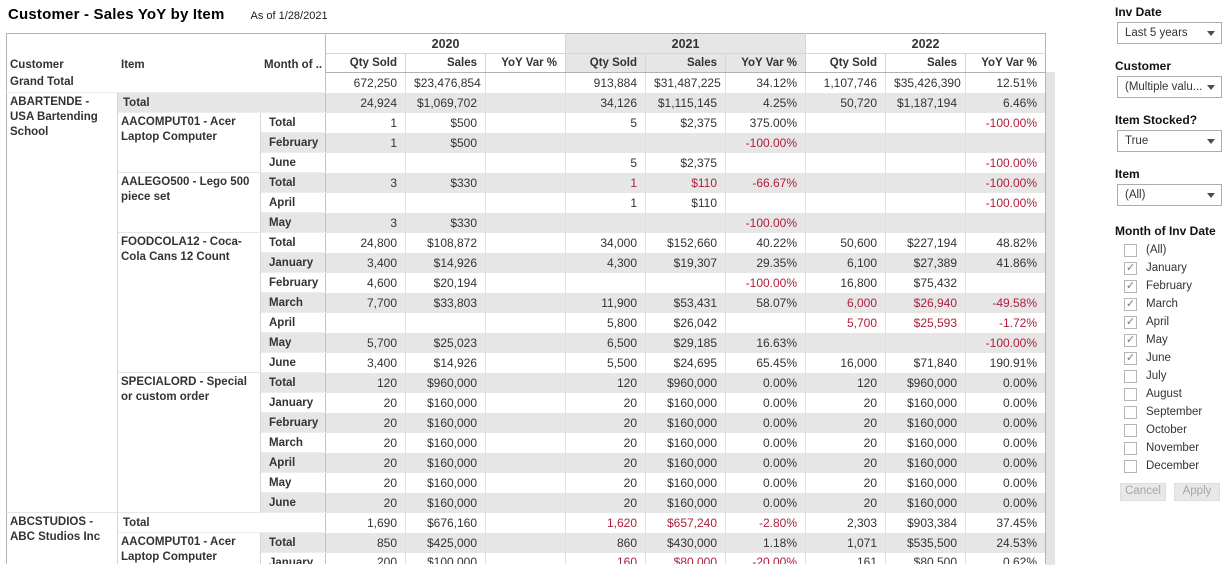 The height and width of the screenshot is (565, 1230). Describe the element at coordinates (1172, 304) in the screenshot. I see `month-filter-option: ✓ March` at that location.